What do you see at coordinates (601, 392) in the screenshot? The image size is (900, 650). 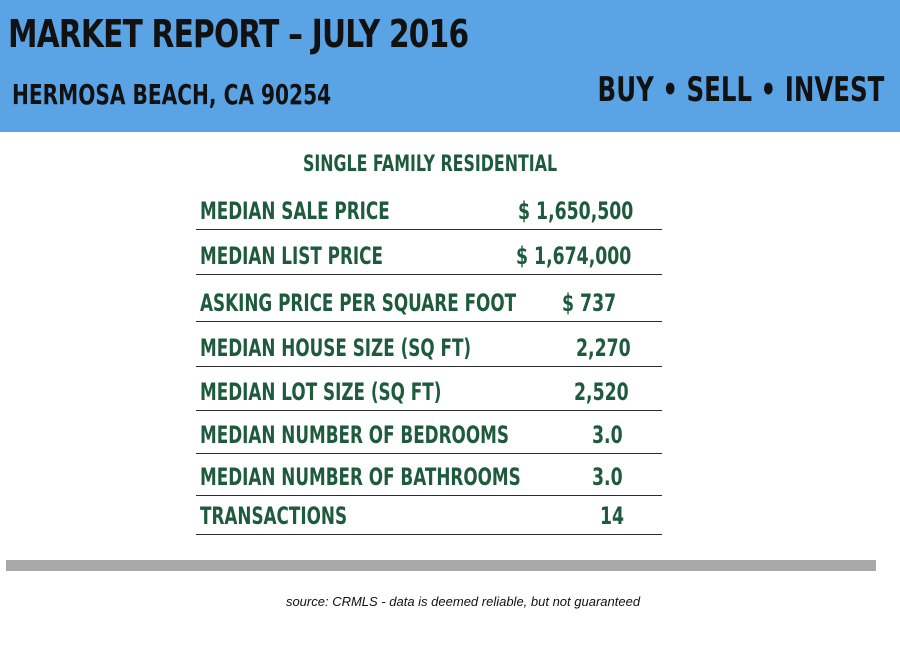 I see `row-value: 2,520` at bounding box center [601, 392].